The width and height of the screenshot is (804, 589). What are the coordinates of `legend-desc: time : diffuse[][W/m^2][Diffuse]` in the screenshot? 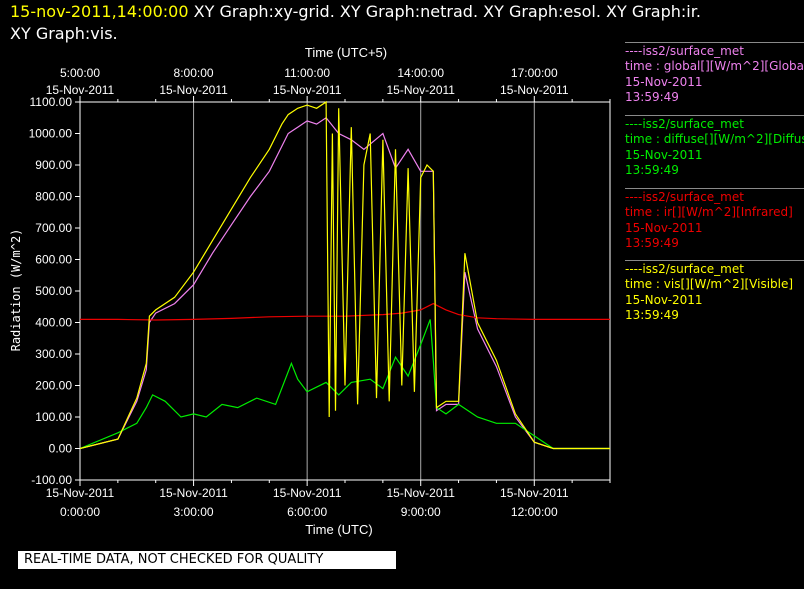 It's located at (714, 139).